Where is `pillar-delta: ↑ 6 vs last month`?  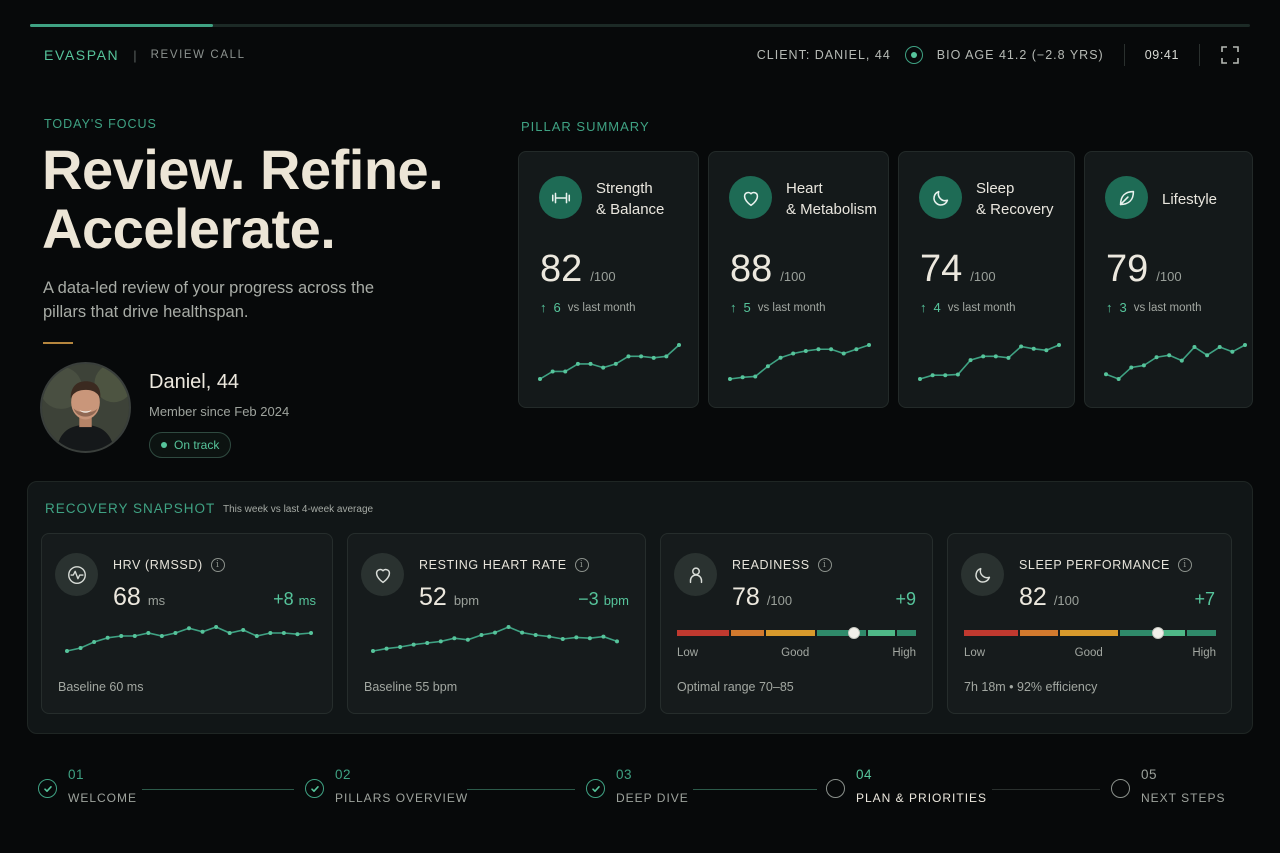
pillar-delta: ↑ 6 vs last month is located at coordinates (587, 307).